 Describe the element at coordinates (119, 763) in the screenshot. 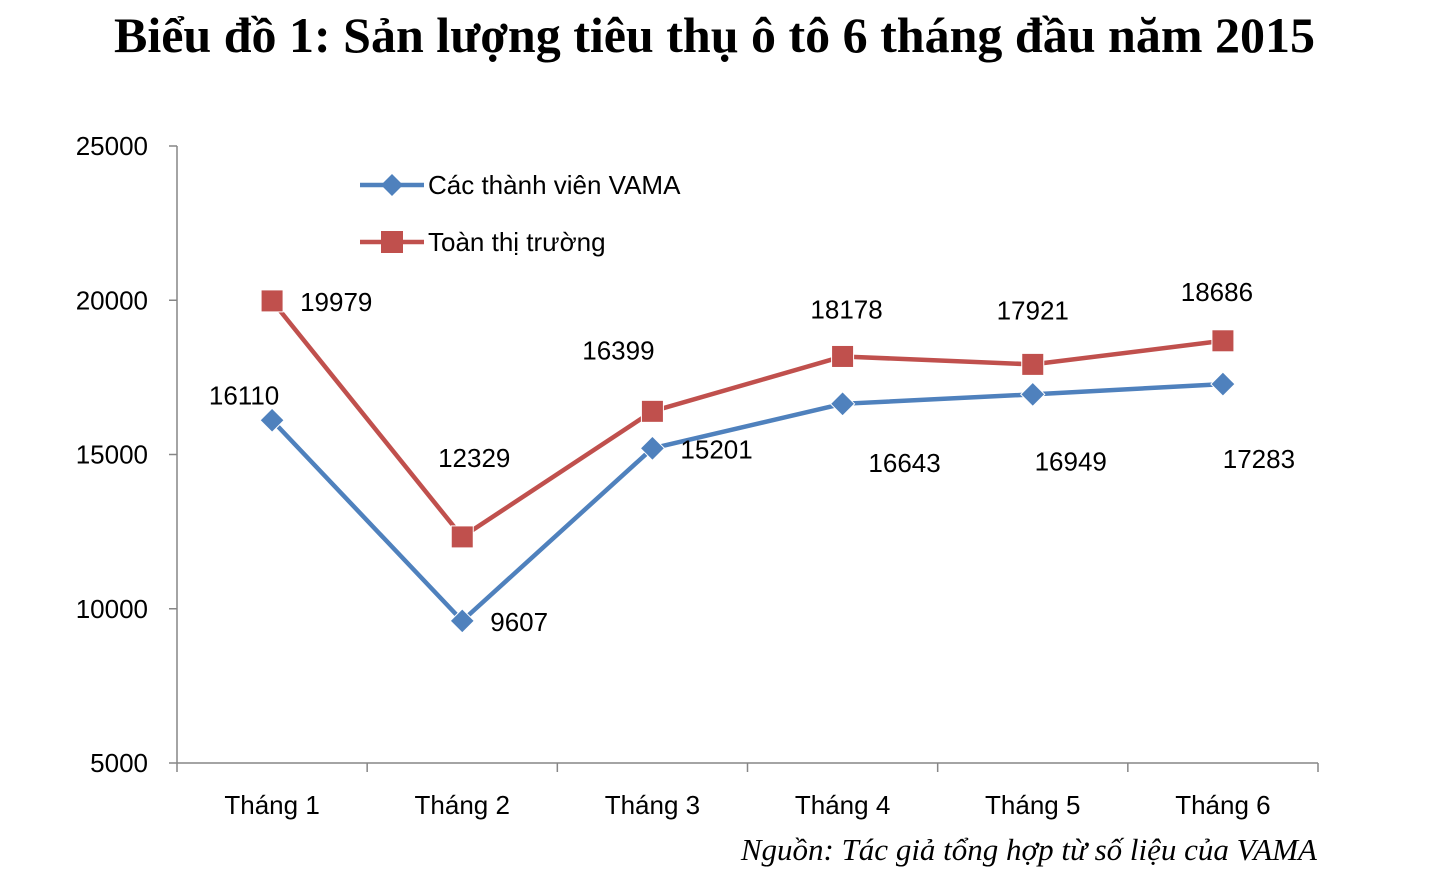

I see `y-tick-label: 5000` at that location.